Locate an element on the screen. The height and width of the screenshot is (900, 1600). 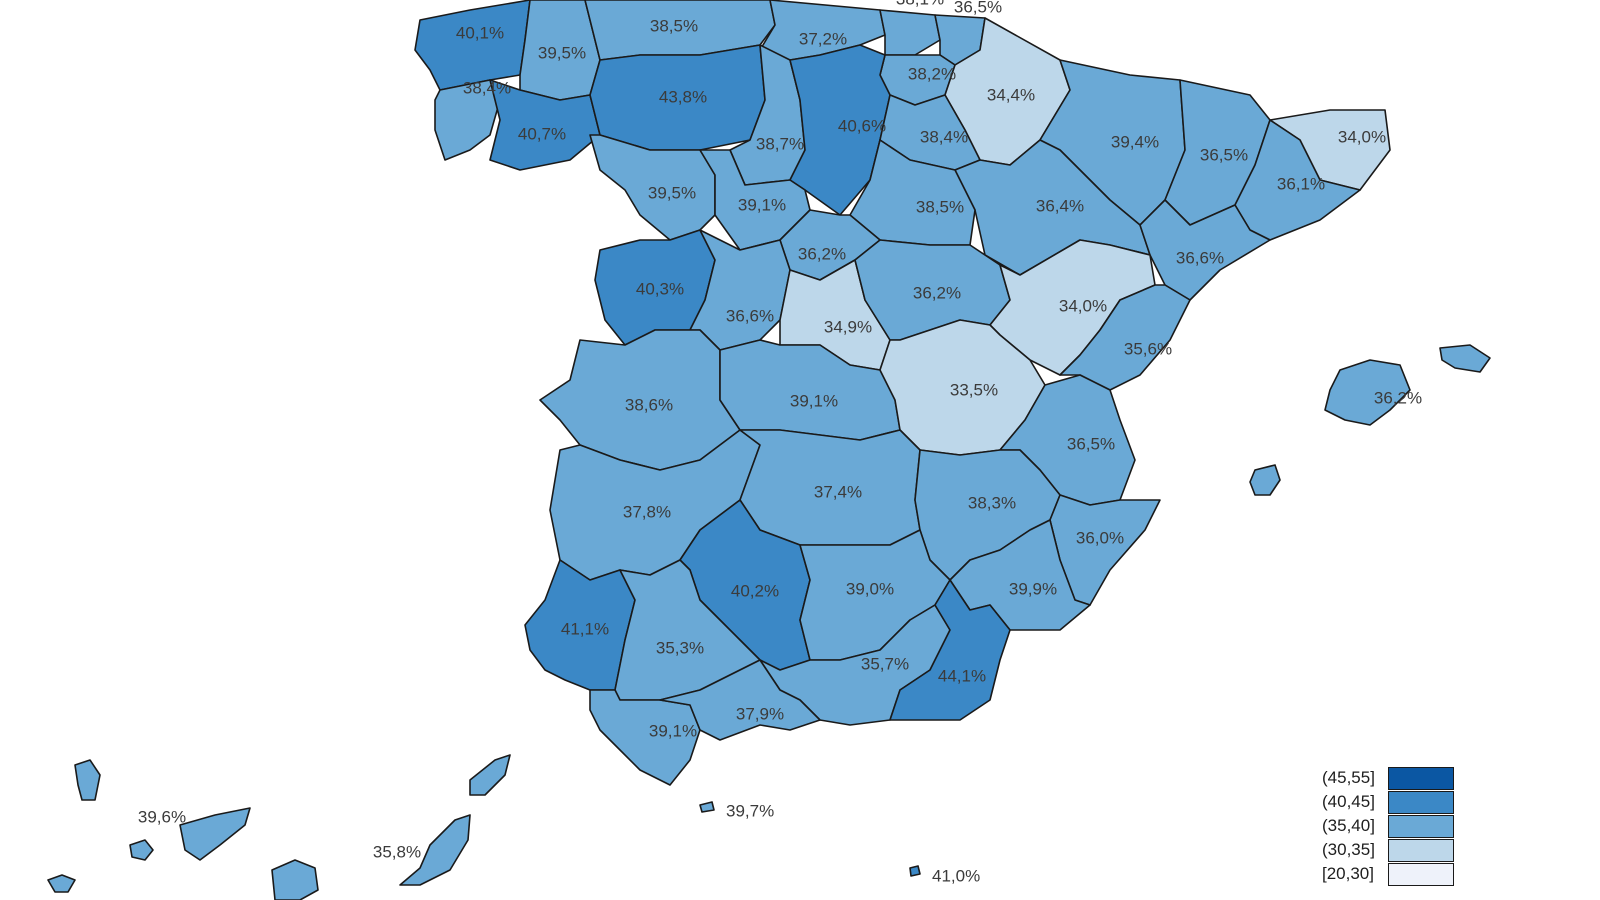
label-cordoba: 40,2% is located at coordinates (755, 590).